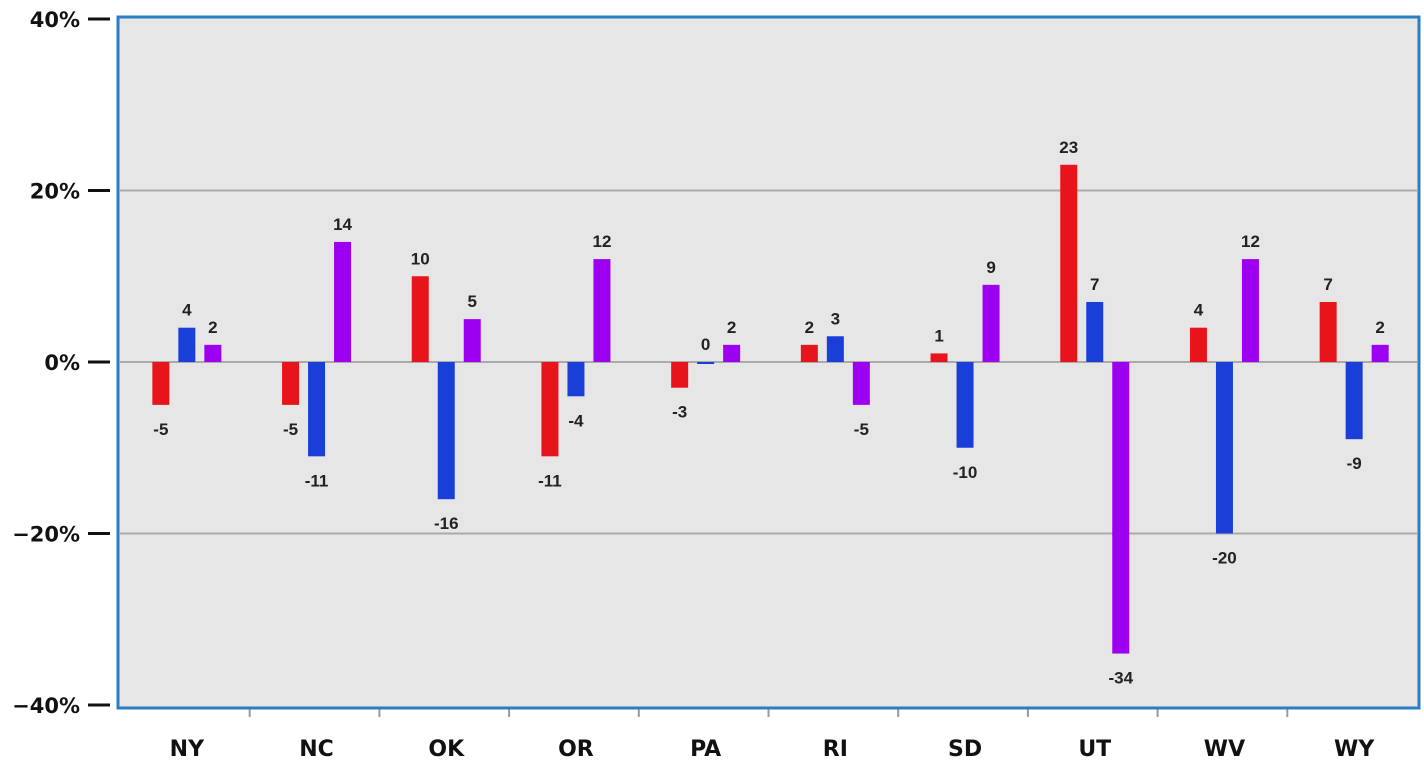 Image resolution: width=1424 pixels, height=760 pixels. I want to click on y-tick-label-1: 20%, so click(55, 192).